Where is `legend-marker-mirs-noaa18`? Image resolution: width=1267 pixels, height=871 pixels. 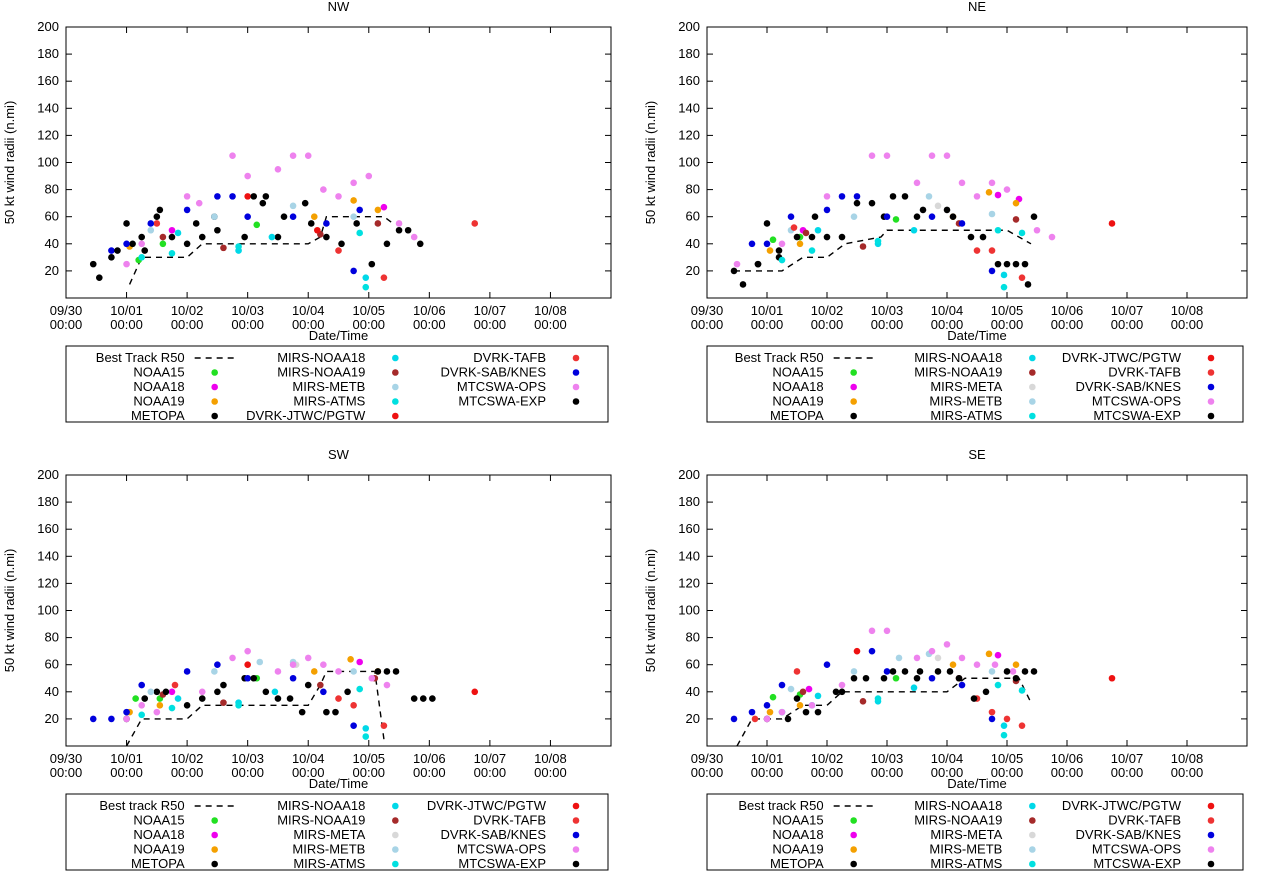 legend-marker-mirs-noaa18 is located at coordinates (395, 806).